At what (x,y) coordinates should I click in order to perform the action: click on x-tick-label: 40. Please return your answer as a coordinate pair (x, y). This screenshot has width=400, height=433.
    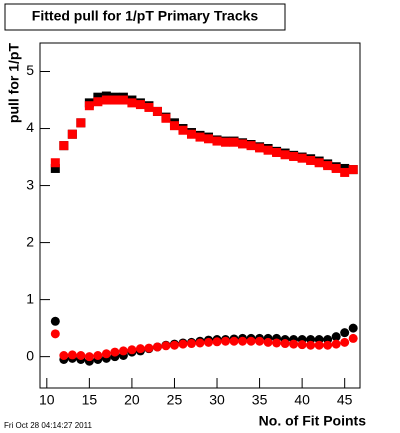
    Looking at the image, I should click on (302, 400).